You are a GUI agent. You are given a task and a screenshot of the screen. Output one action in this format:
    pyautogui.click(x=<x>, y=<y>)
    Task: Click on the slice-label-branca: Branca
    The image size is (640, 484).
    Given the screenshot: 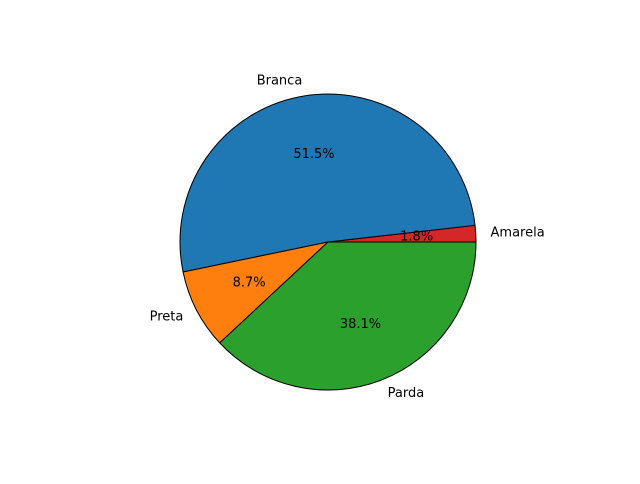 What is the action you would take?
    pyautogui.click(x=280, y=81)
    